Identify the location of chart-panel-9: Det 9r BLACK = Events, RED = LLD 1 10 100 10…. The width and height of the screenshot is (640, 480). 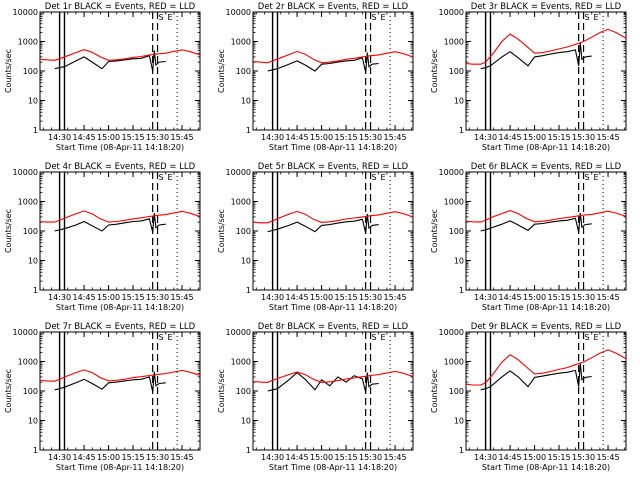
(528, 397).